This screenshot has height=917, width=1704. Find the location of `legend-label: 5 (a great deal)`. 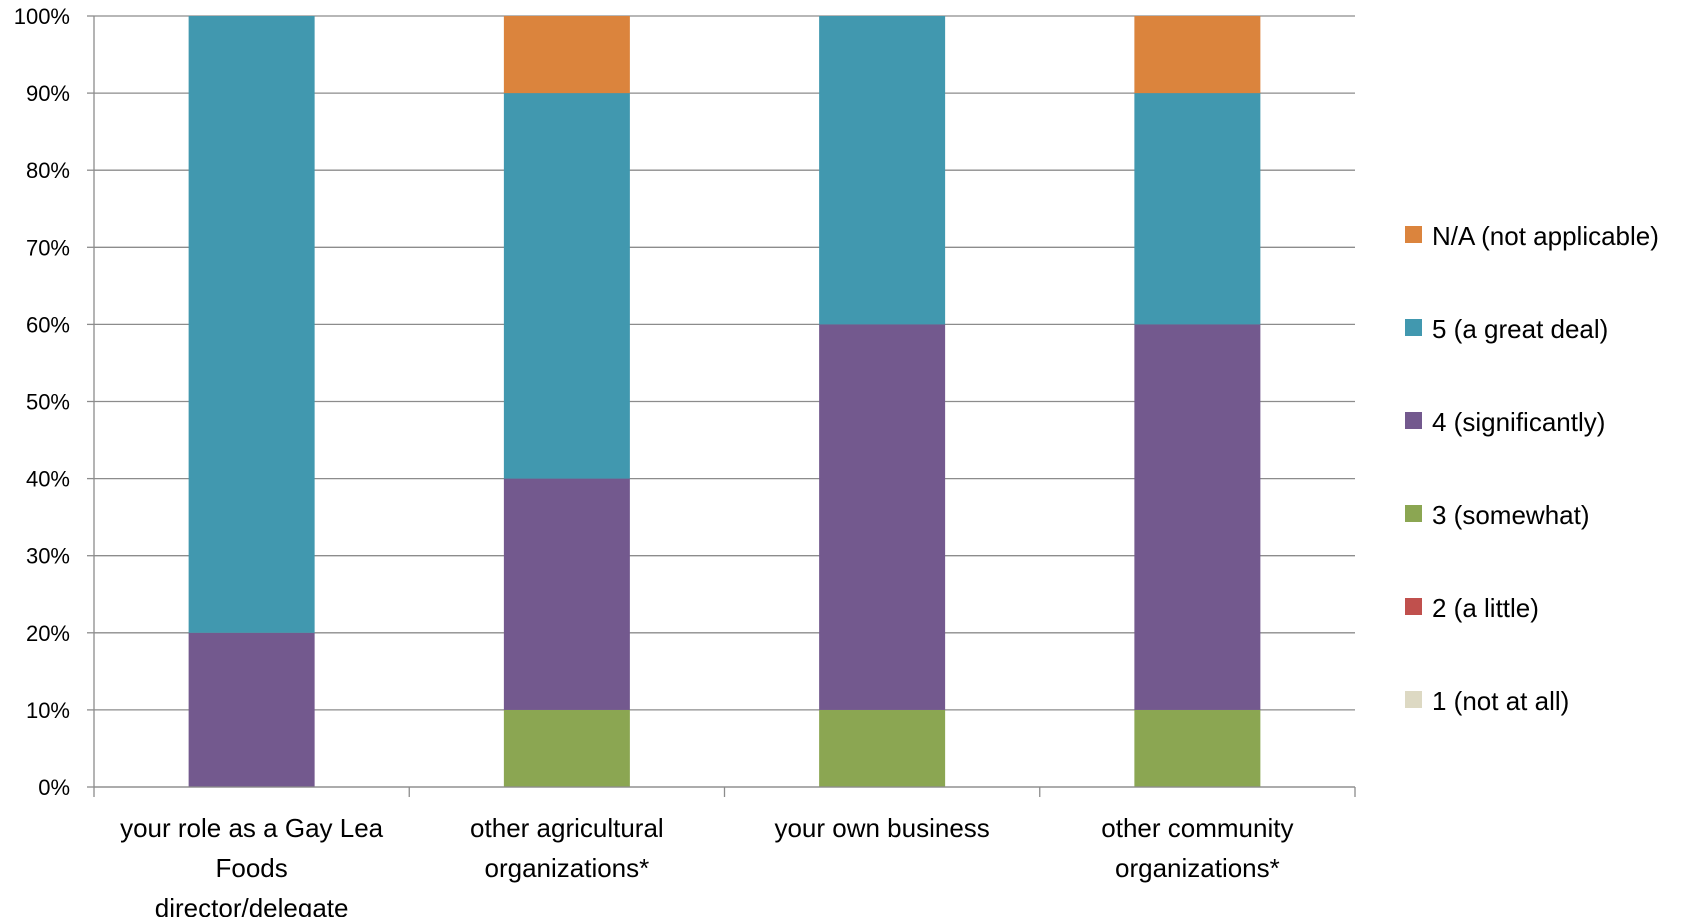

legend-label: 5 (a great deal) is located at coordinates (1520, 329).